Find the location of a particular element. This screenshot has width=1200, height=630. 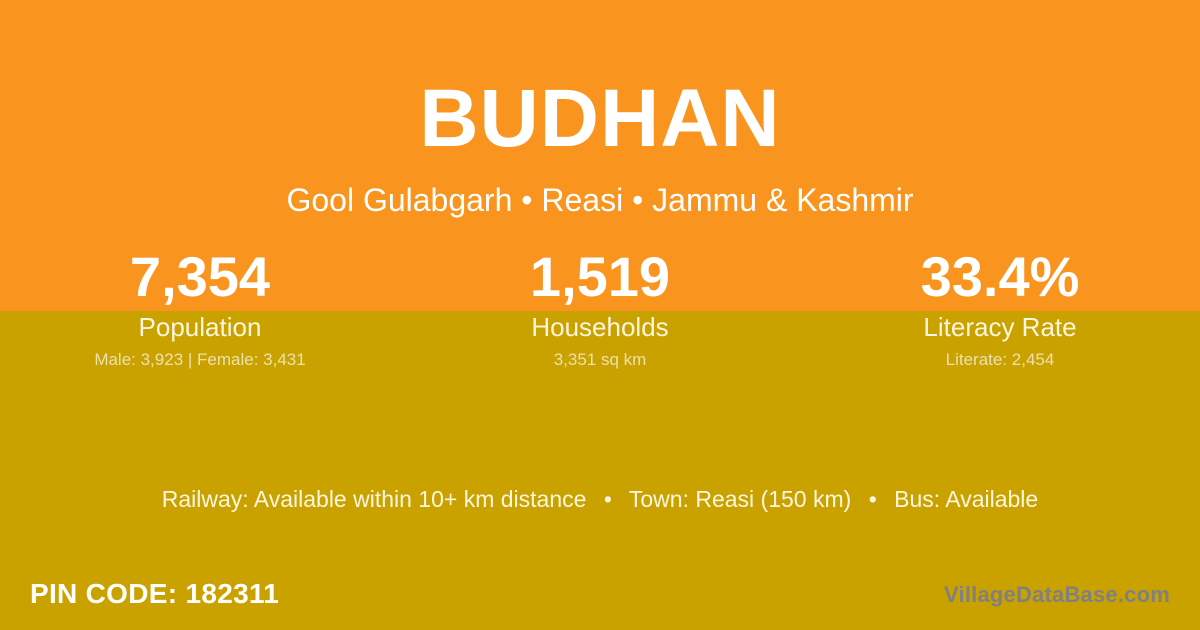

stat-literacy-rate: 33.4% Literacy Rate Literate: 2,454 is located at coordinates (1000, 315).